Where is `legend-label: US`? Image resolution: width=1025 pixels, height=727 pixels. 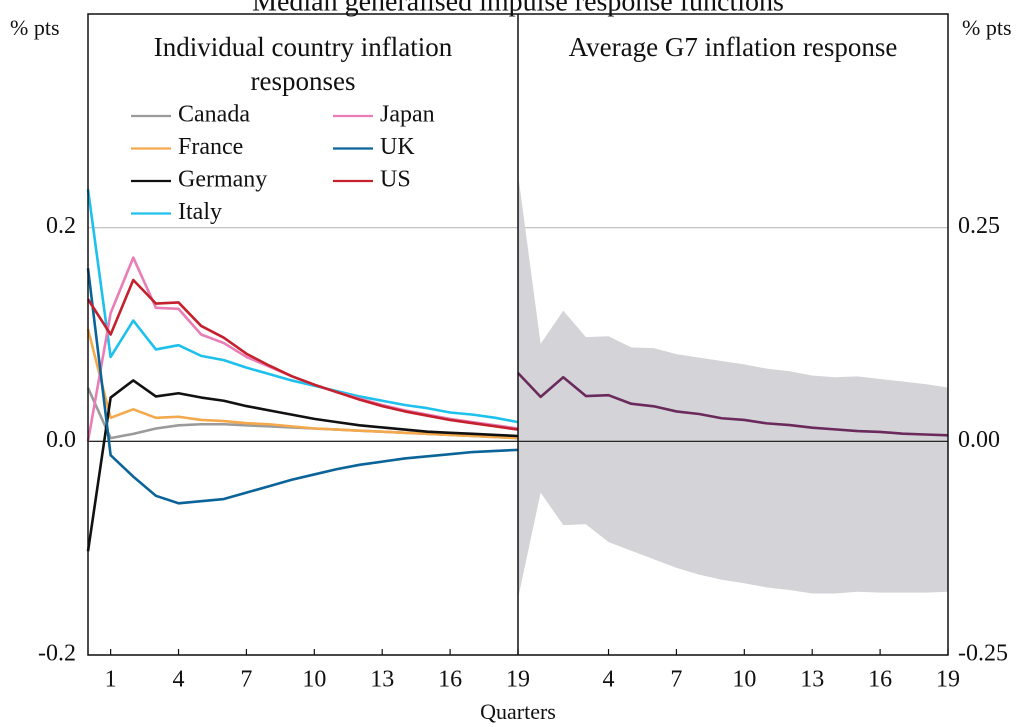 legend-label: US is located at coordinates (395, 180).